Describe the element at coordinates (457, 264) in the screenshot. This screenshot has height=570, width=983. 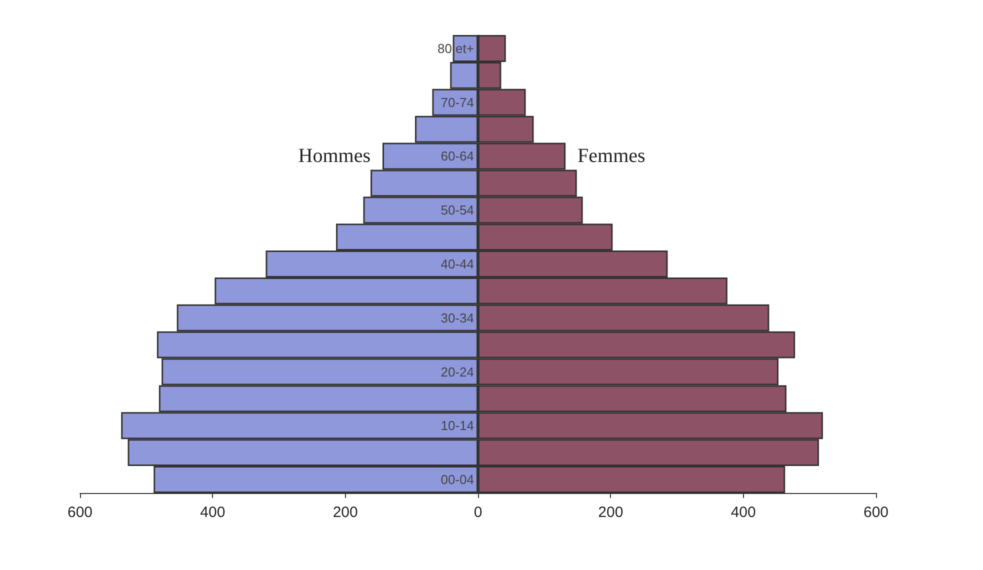
I see `y-tick-label: 40-44` at that location.